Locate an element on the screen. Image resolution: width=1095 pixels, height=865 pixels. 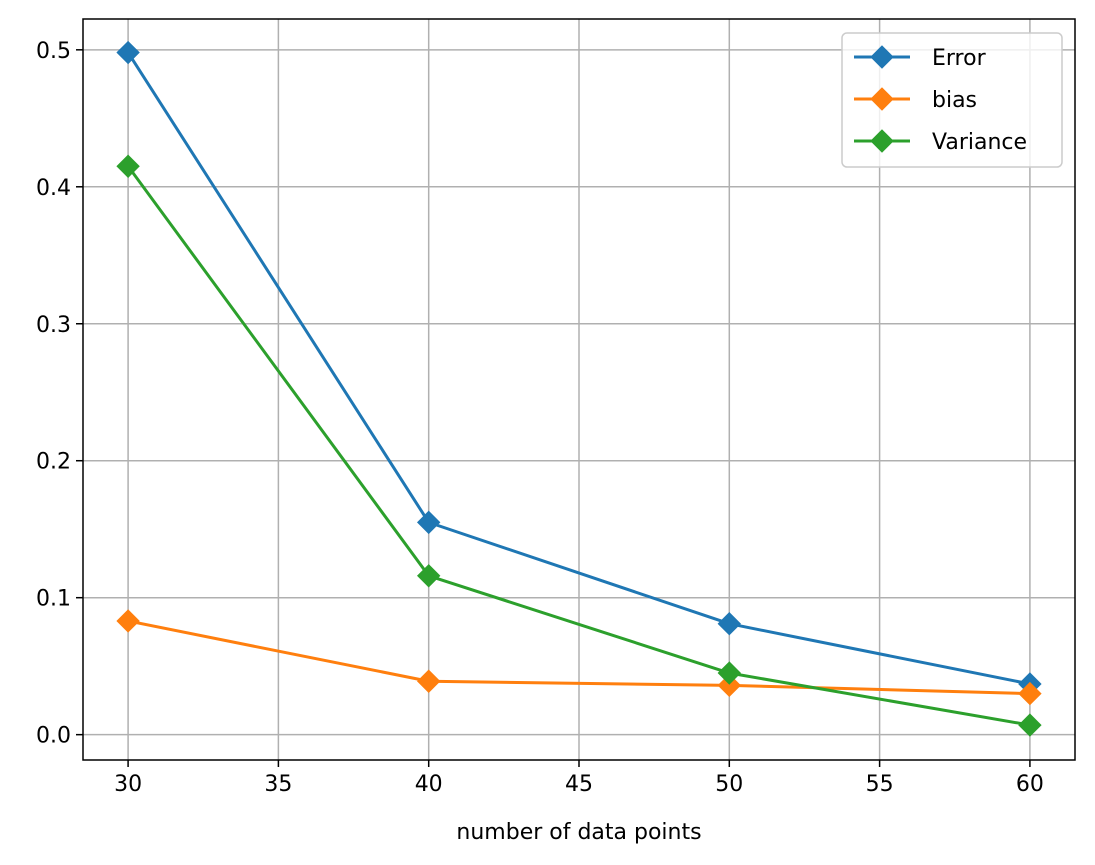
series-bias is located at coordinates (579, 657).